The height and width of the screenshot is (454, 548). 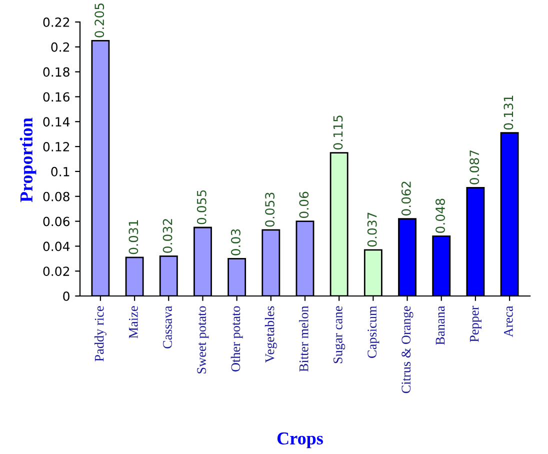 I want to click on data-label: 0.087, so click(x=475, y=167).